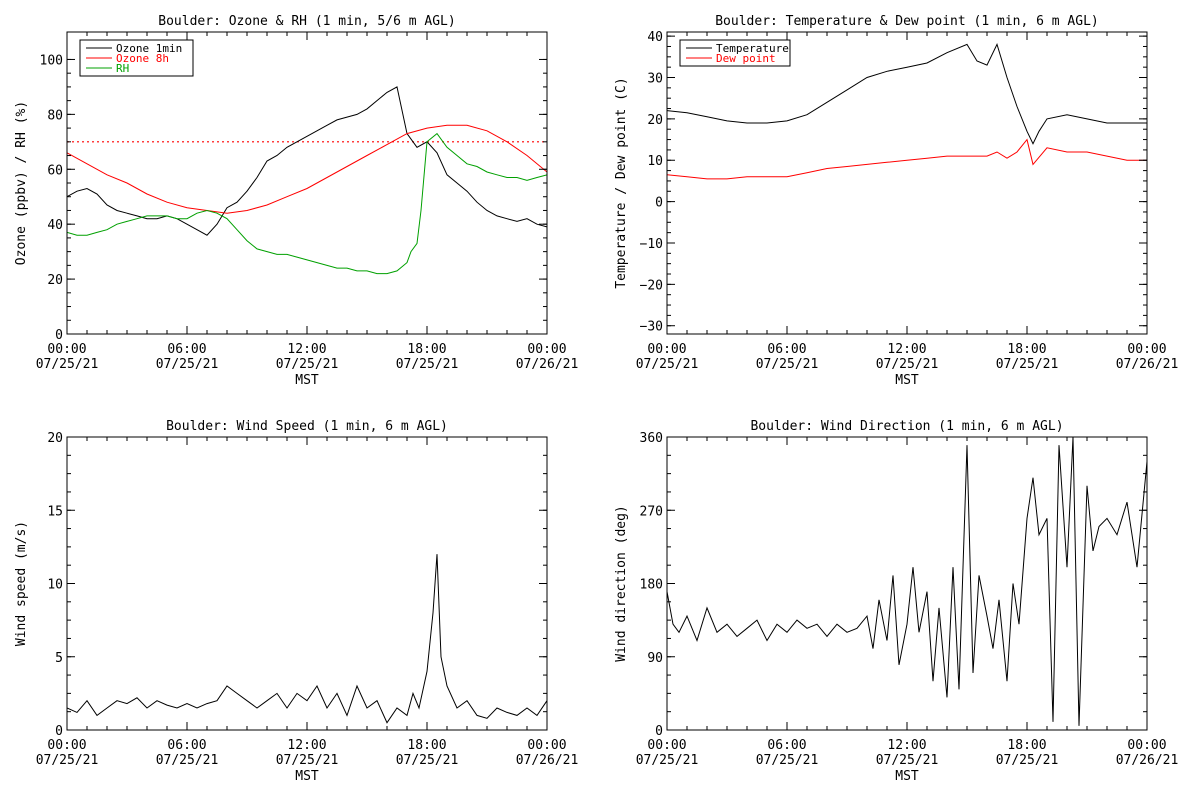  I want to click on series-line-rh, so click(307, 203).